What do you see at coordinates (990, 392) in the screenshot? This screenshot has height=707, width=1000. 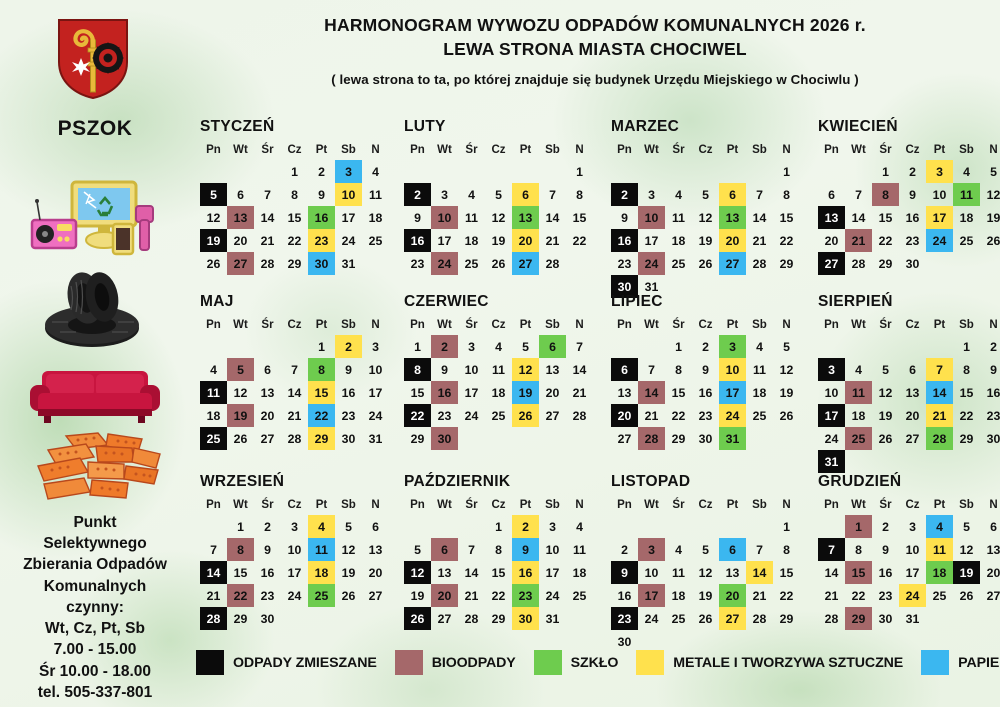 I see `day-cell: 16` at bounding box center [990, 392].